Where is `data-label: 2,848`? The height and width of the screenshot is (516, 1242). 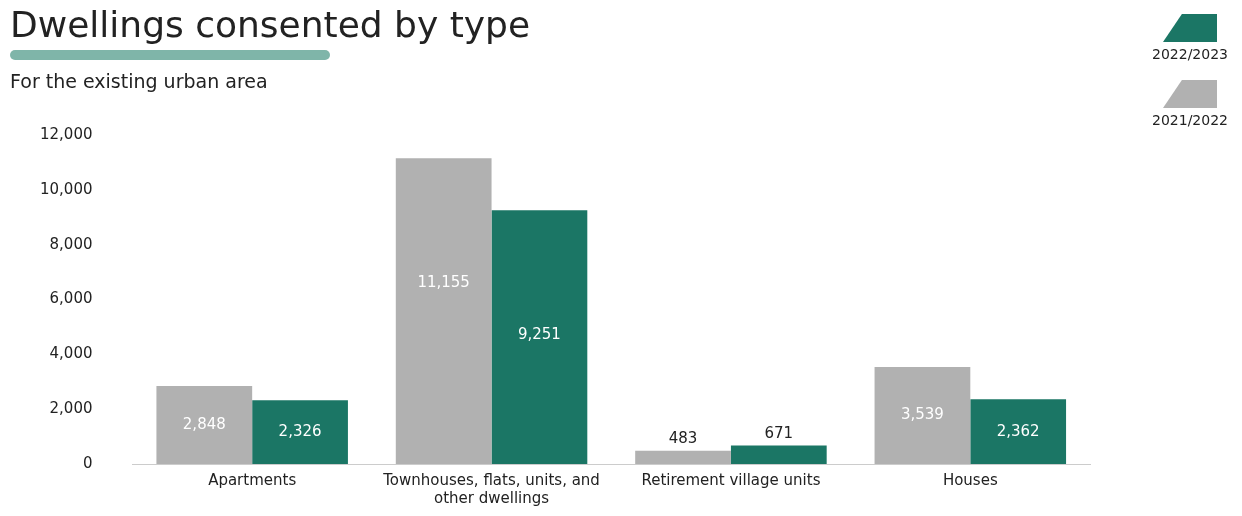 data-label: 2,848 is located at coordinates (204, 423).